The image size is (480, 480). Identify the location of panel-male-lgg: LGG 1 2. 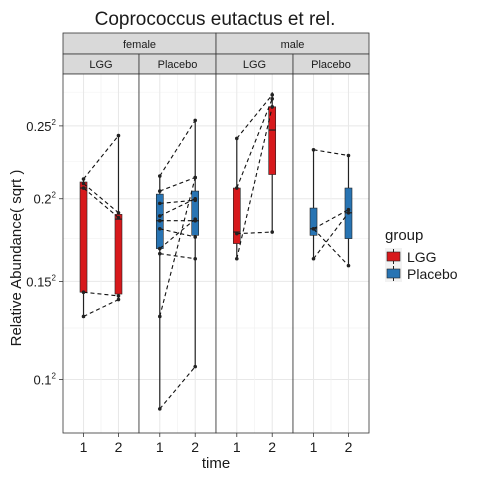
(254, 254).